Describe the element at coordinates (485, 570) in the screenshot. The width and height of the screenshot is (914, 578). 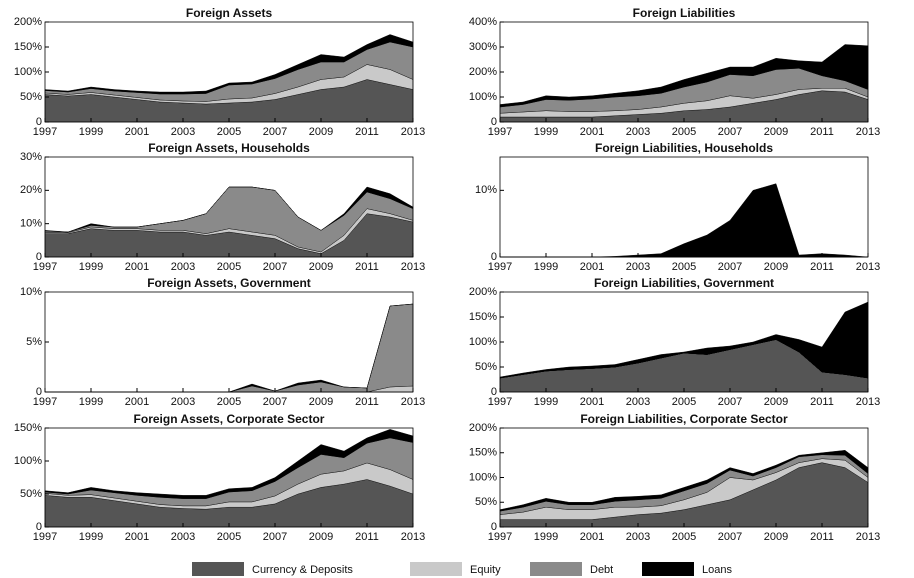
I see `legend-label: Equity` at that location.